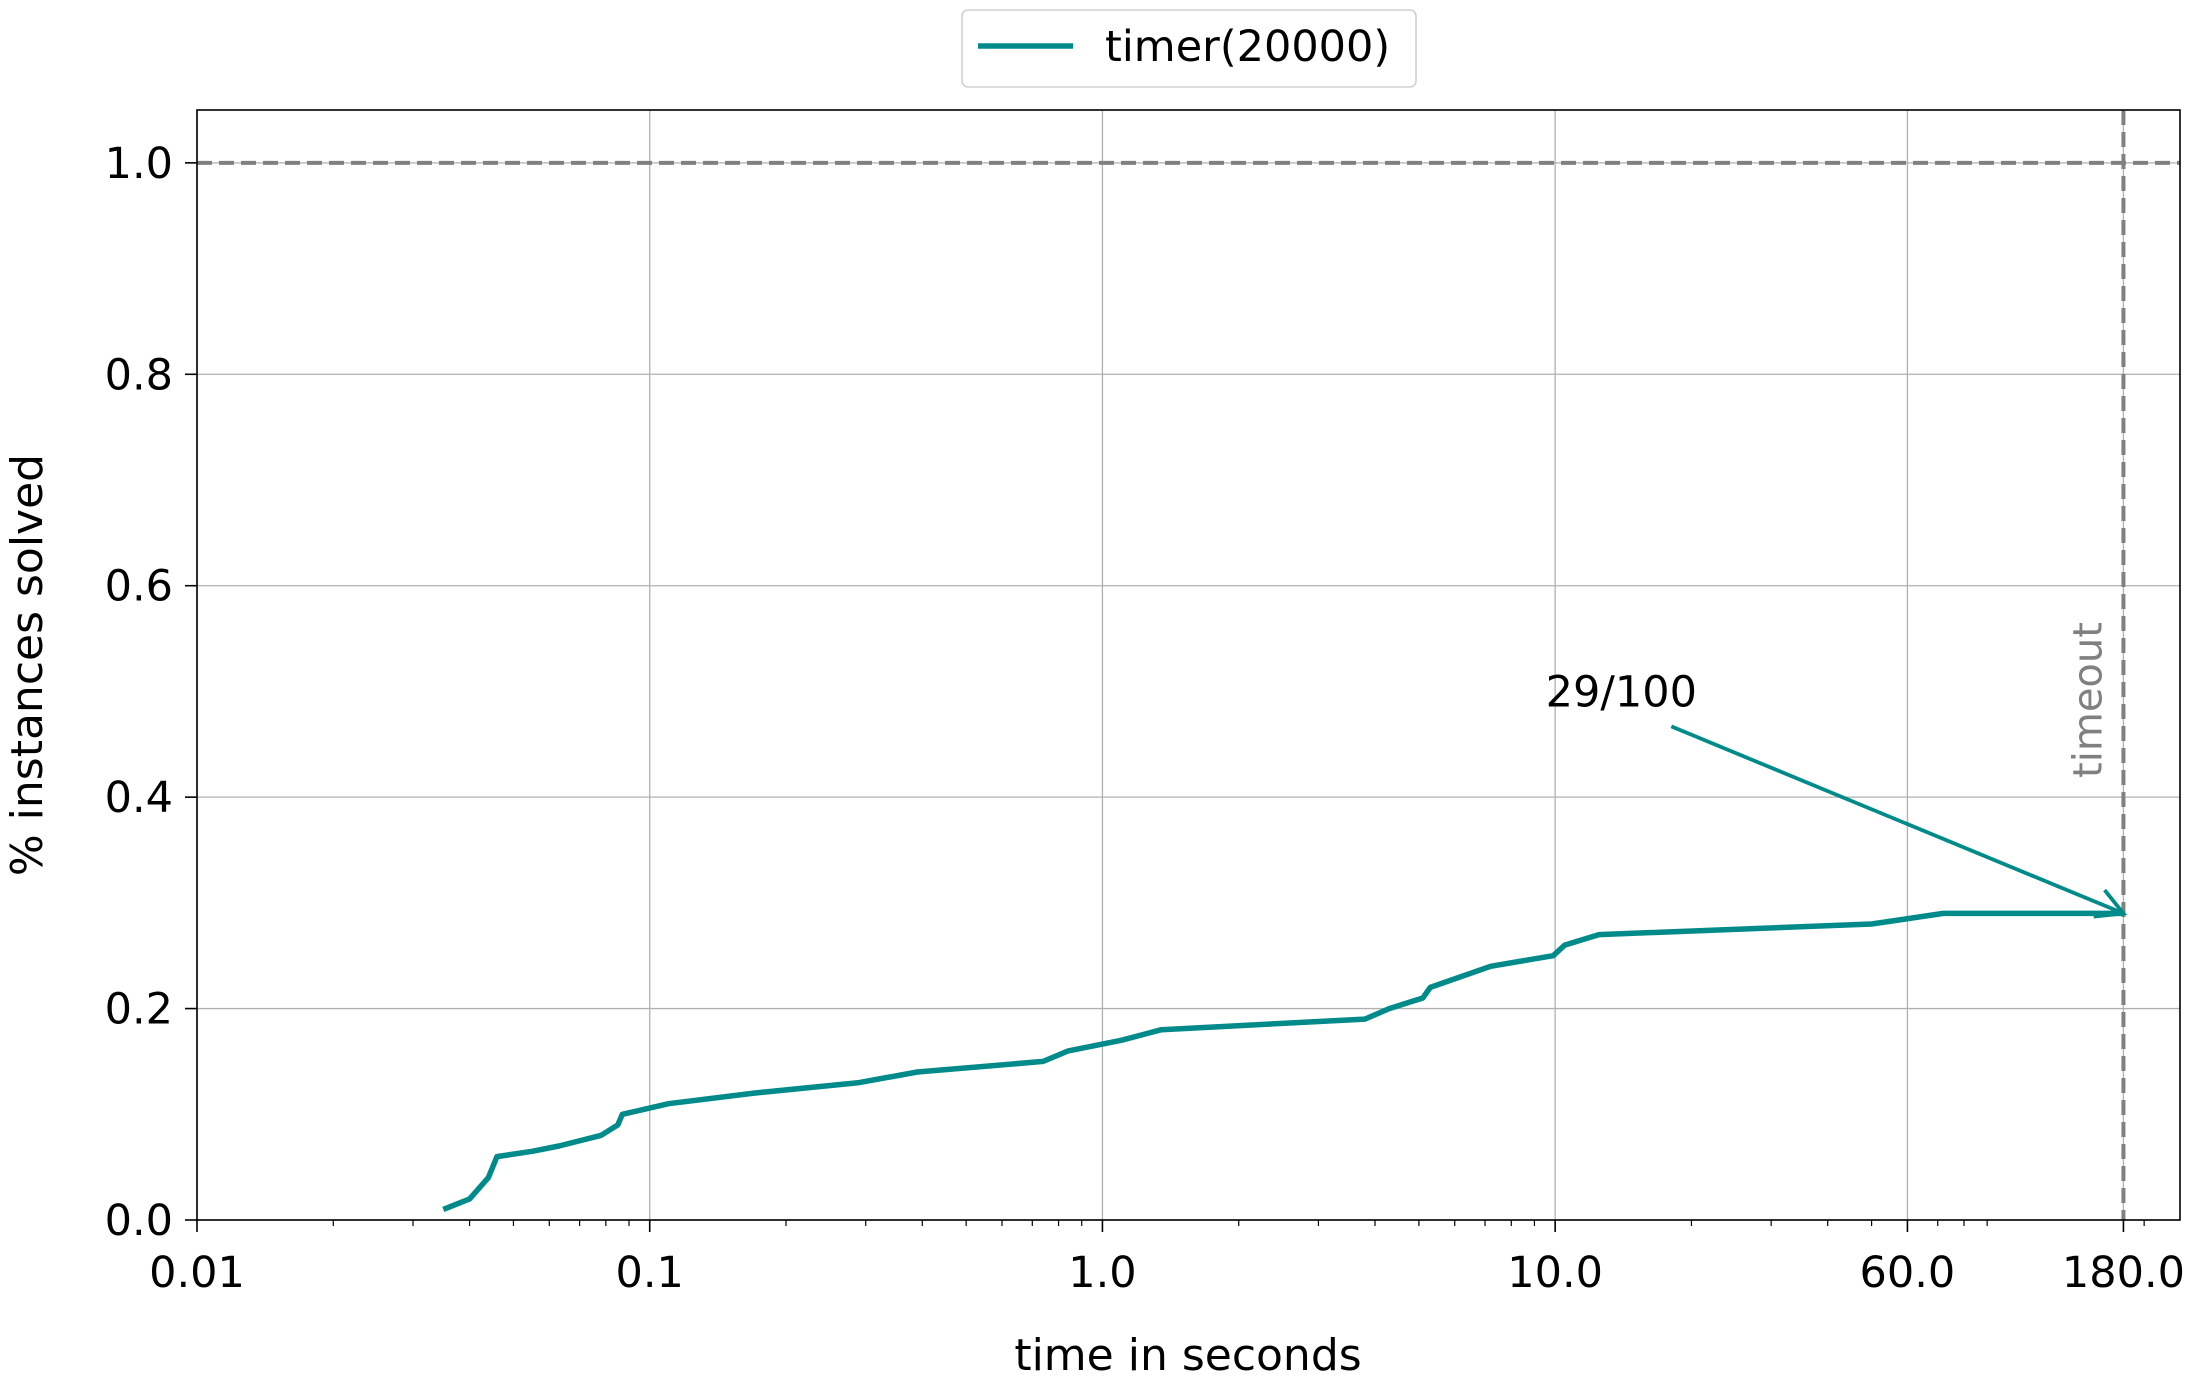 The image size is (2196, 1387). I want to click on x-axis-title: time in seconds, so click(1187, 1355).